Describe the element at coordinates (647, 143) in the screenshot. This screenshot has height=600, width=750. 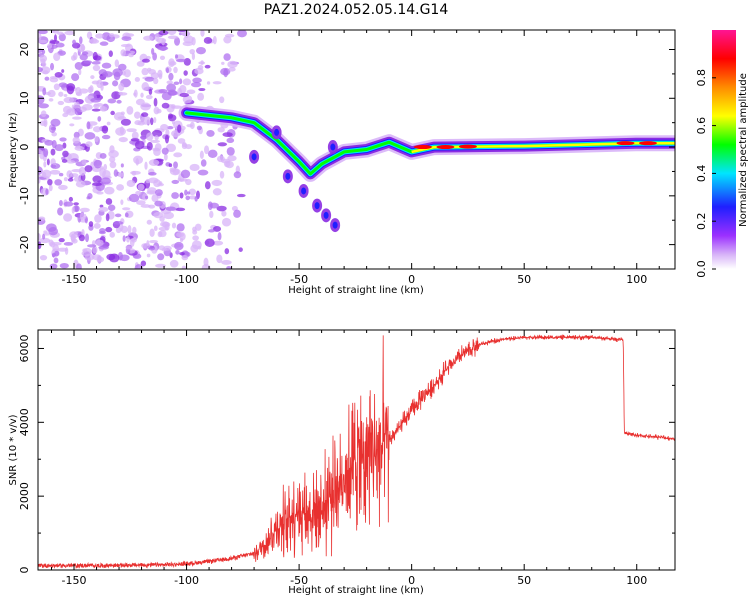
I see `spectral-peak` at that location.